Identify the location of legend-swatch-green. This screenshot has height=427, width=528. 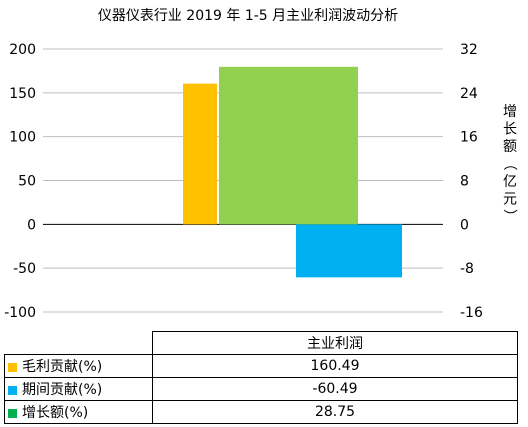
(12, 413).